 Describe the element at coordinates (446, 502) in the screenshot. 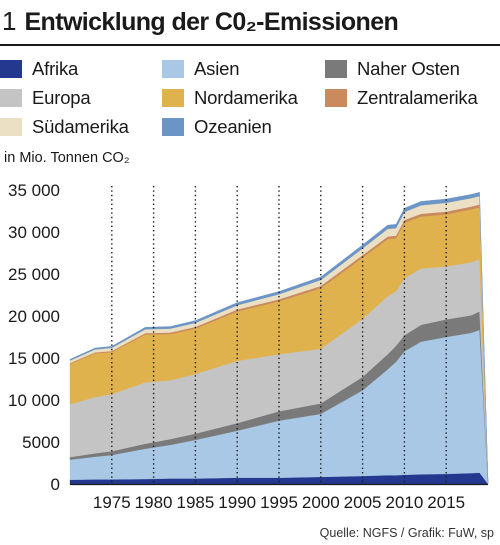

I see `x-tick-label: 2015` at that location.